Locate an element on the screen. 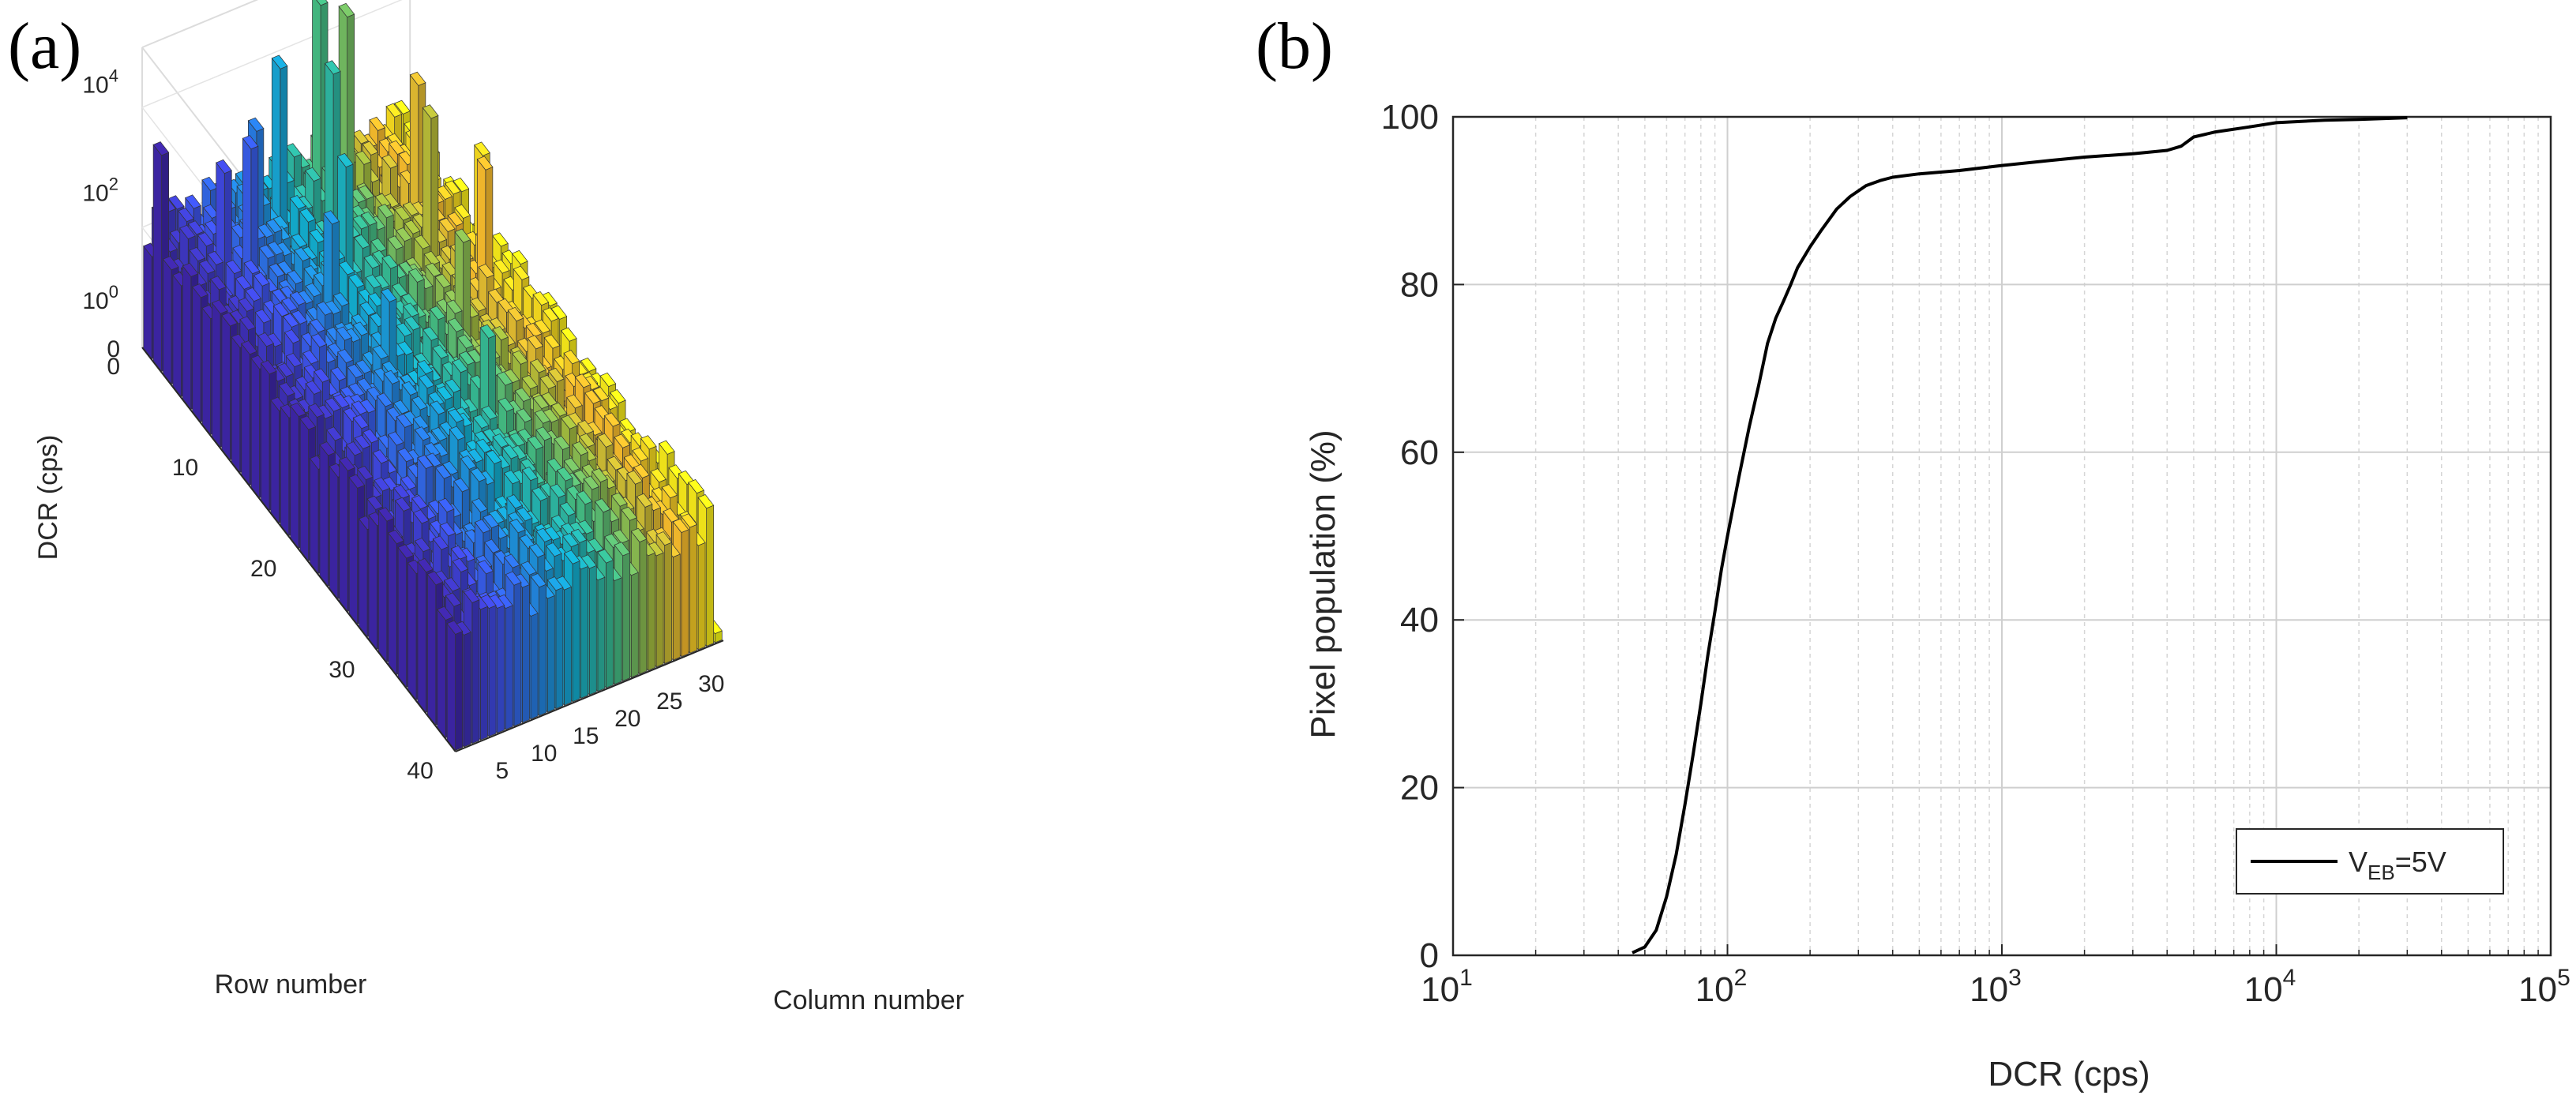 This screenshot has height=1099, width=2576. column-axis-line is located at coordinates (589, 696).